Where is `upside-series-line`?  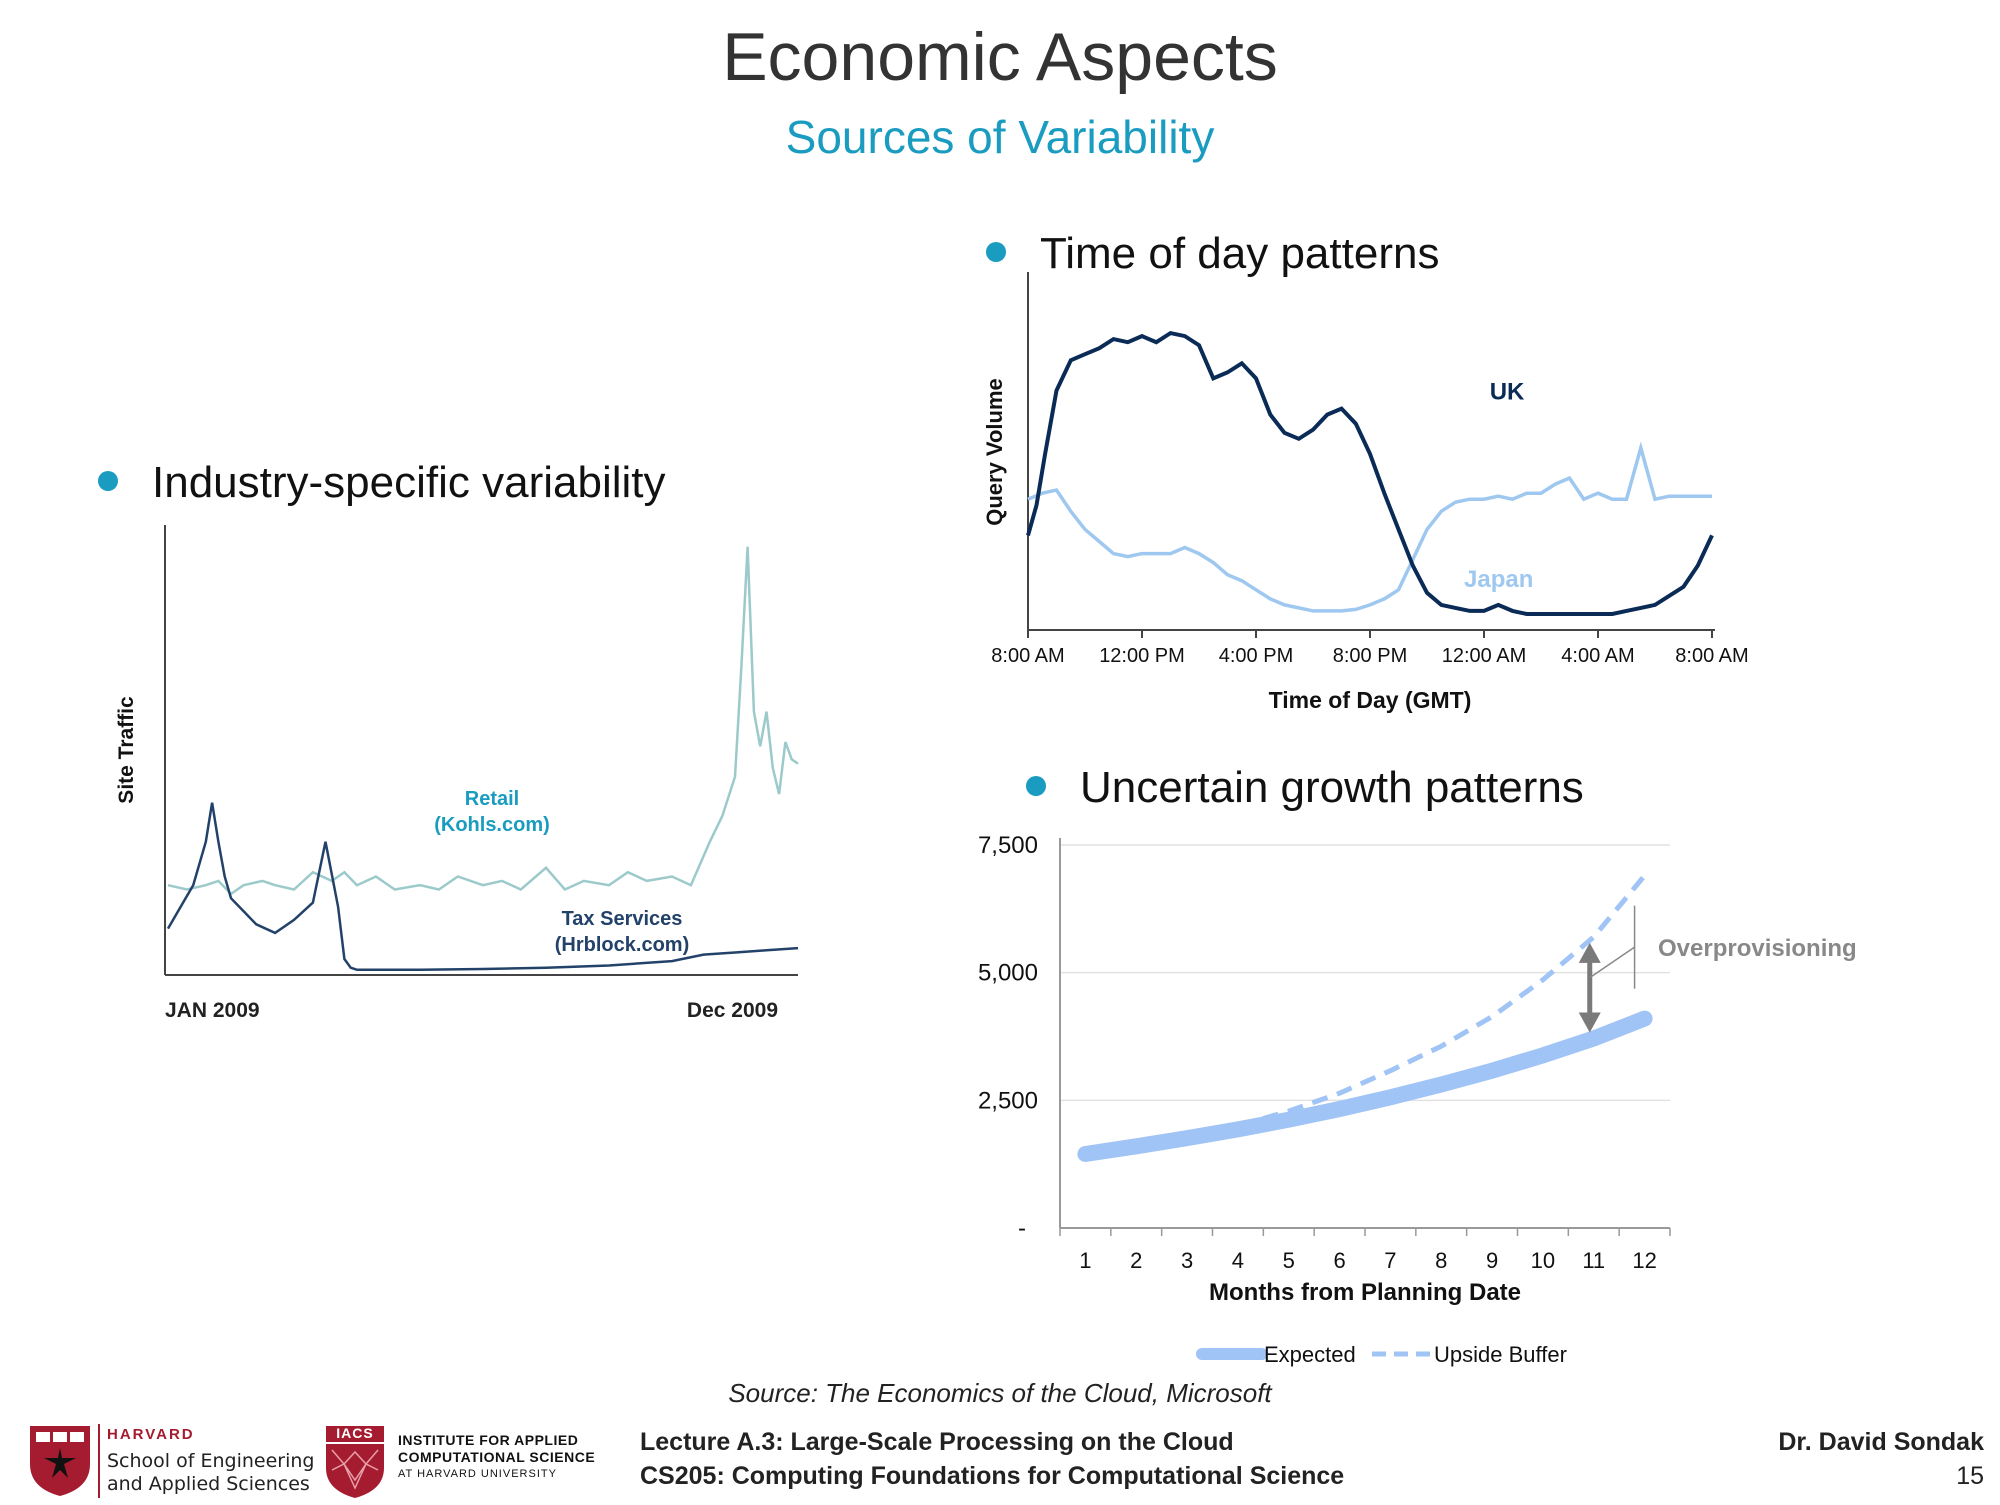
upside-series-line is located at coordinates (1442, 1001).